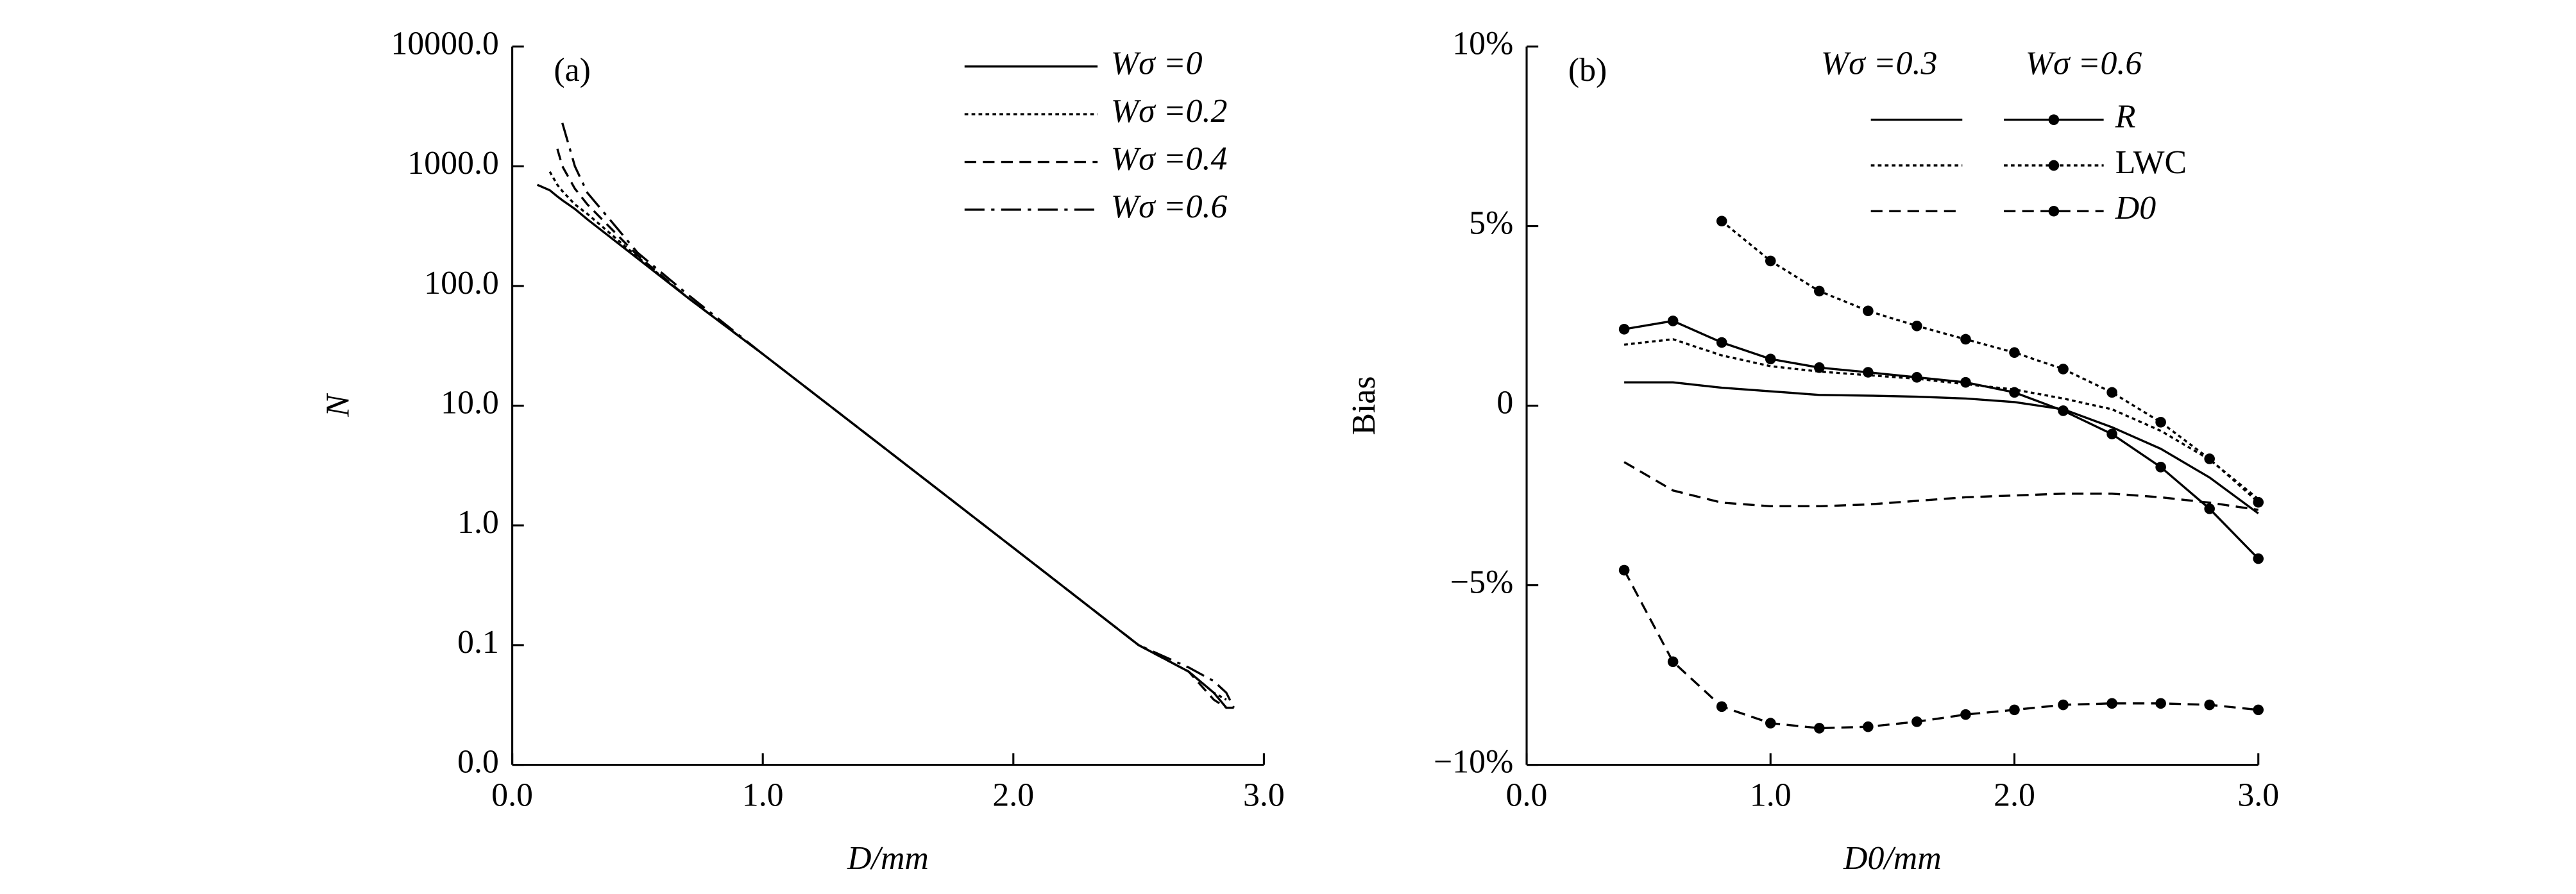 Image resolution: width=2576 pixels, height=894 pixels. What do you see at coordinates (453, 163) in the screenshot?
I see `y-tick-label: 1000.0` at bounding box center [453, 163].